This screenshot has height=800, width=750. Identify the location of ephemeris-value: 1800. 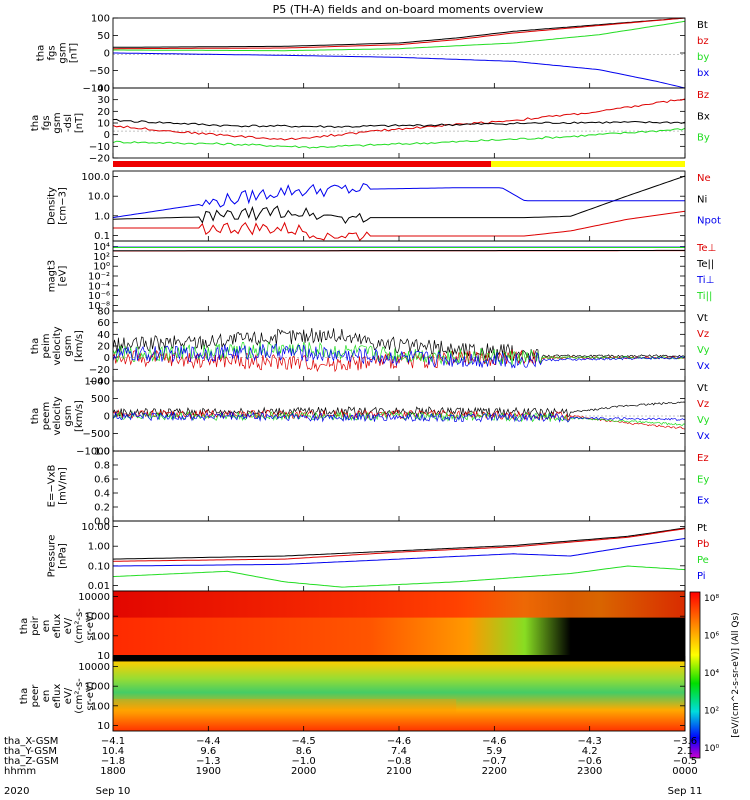
(112, 771).